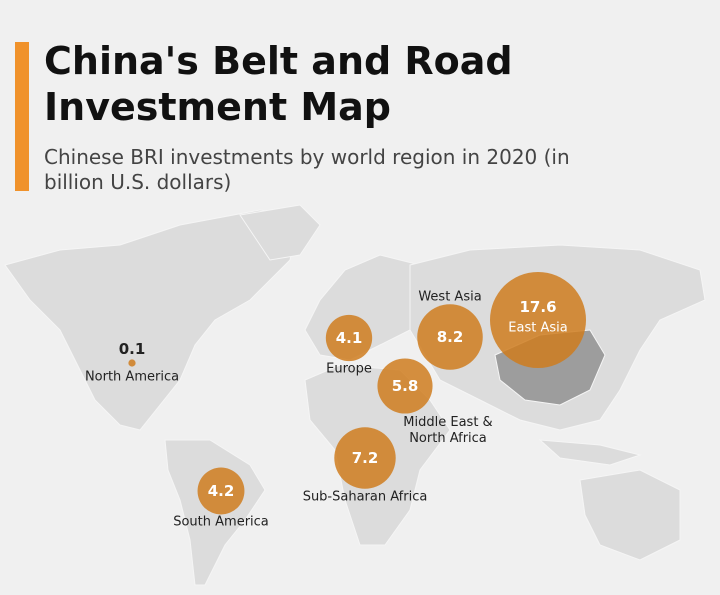 This screenshot has width=720, height=595. Describe the element at coordinates (538, 328) in the screenshot. I see `region-label: East Asia` at that location.